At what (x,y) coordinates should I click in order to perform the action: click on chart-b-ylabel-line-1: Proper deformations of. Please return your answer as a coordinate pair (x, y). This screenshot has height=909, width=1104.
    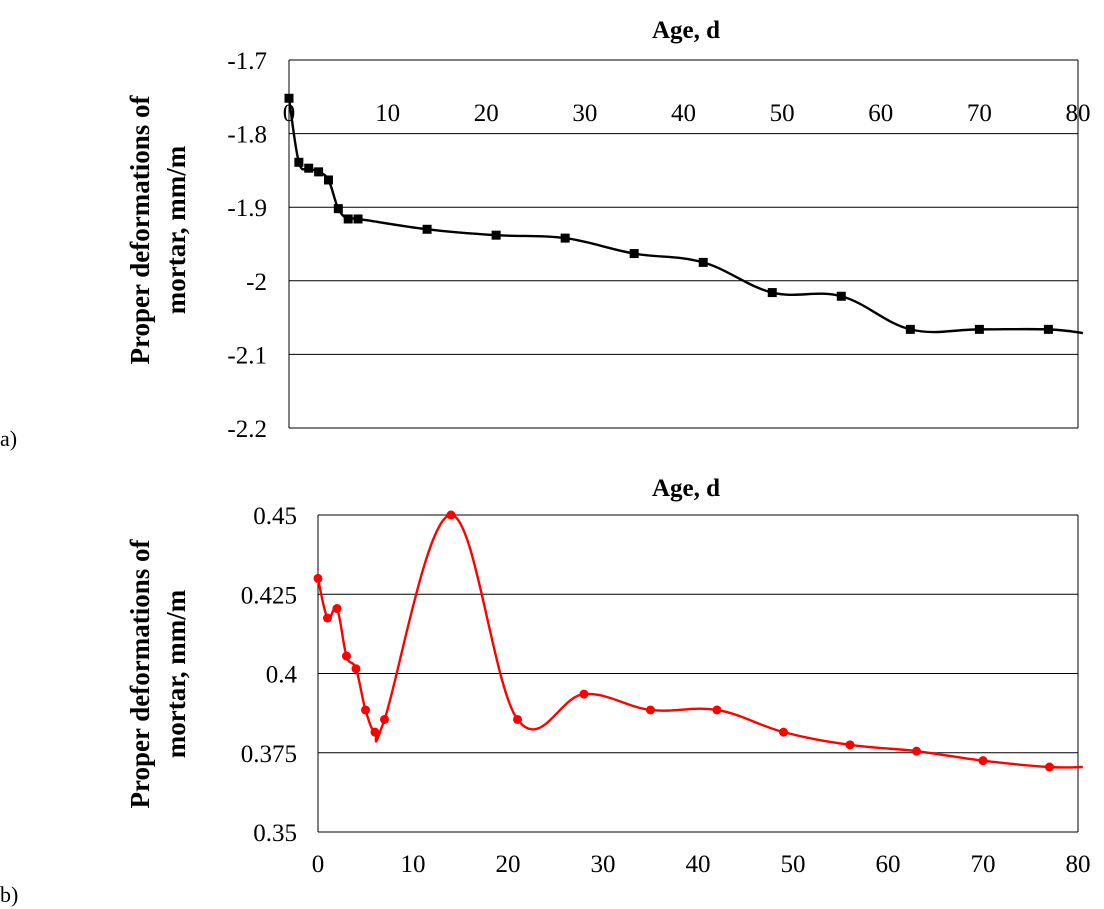
    Looking at the image, I should click on (140, 674).